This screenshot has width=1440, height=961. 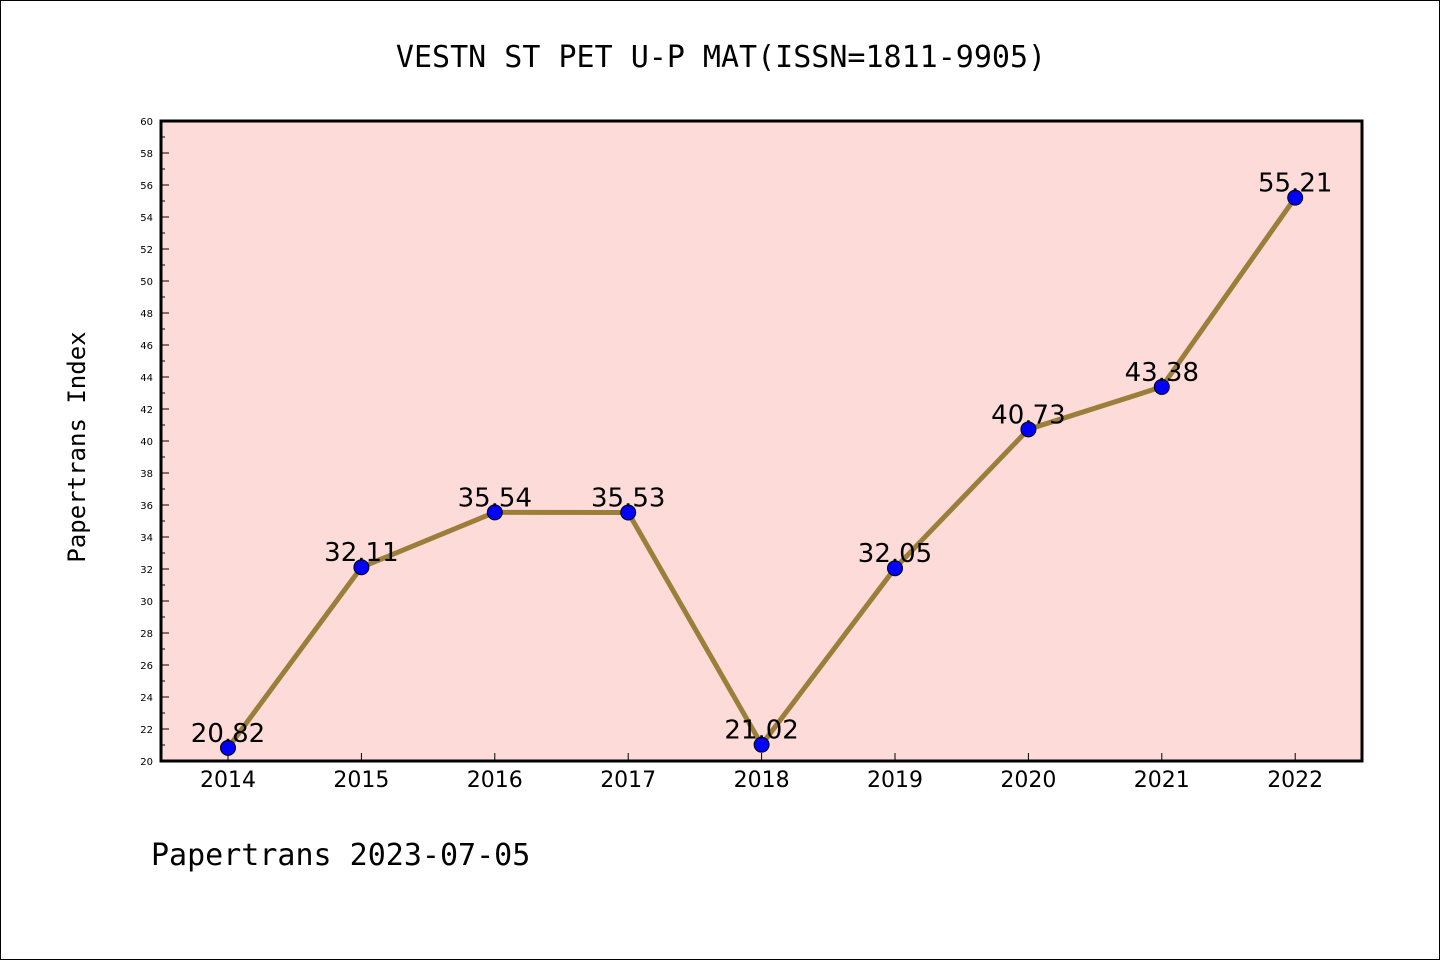 What do you see at coordinates (146, 410) in the screenshot?
I see `y-tick-label: 42` at bounding box center [146, 410].